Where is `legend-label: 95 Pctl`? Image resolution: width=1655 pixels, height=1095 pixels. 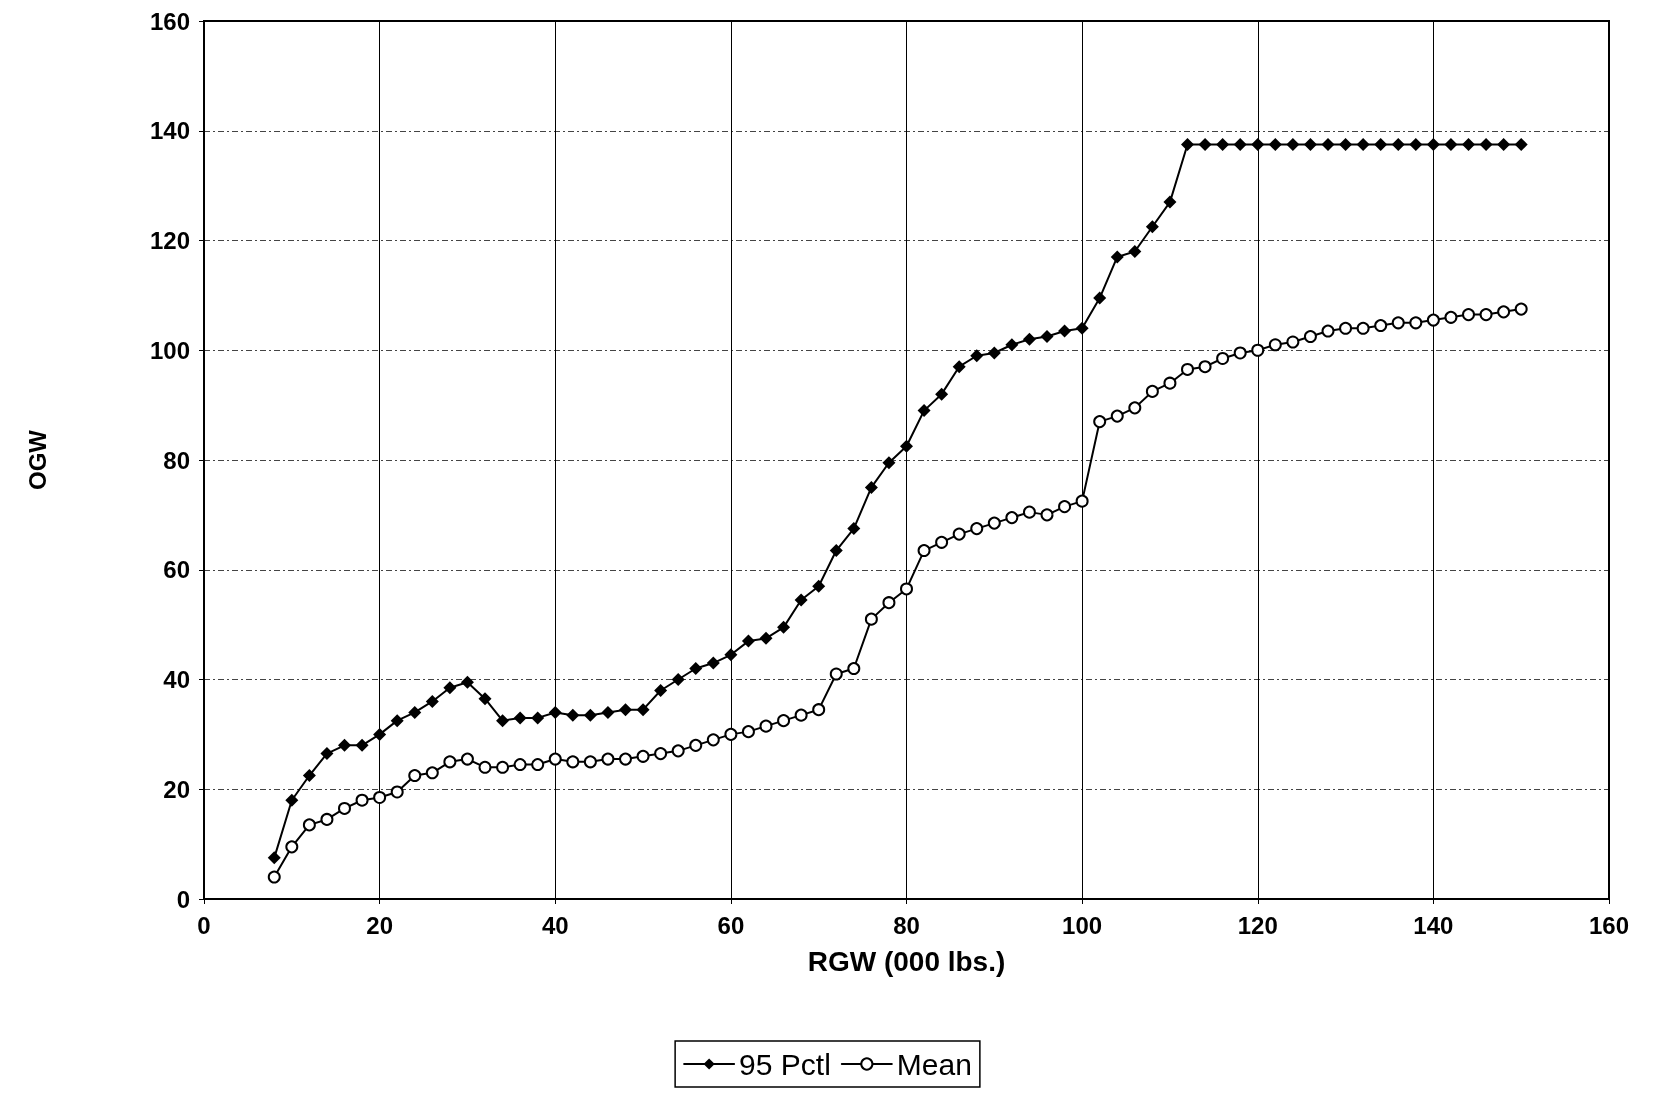
legend-label: 95 Pctl is located at coordinates (785, 1064).